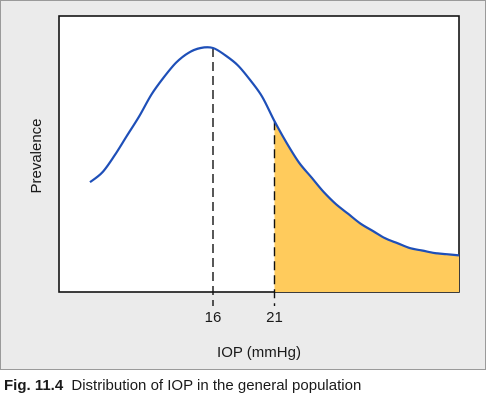 The width and height of the screenshot is (493, 409). What do you see at coordinates (274, 317) in the screenshot?
I see `x-tick-label-21: 21` at bounding box center [274, 317].